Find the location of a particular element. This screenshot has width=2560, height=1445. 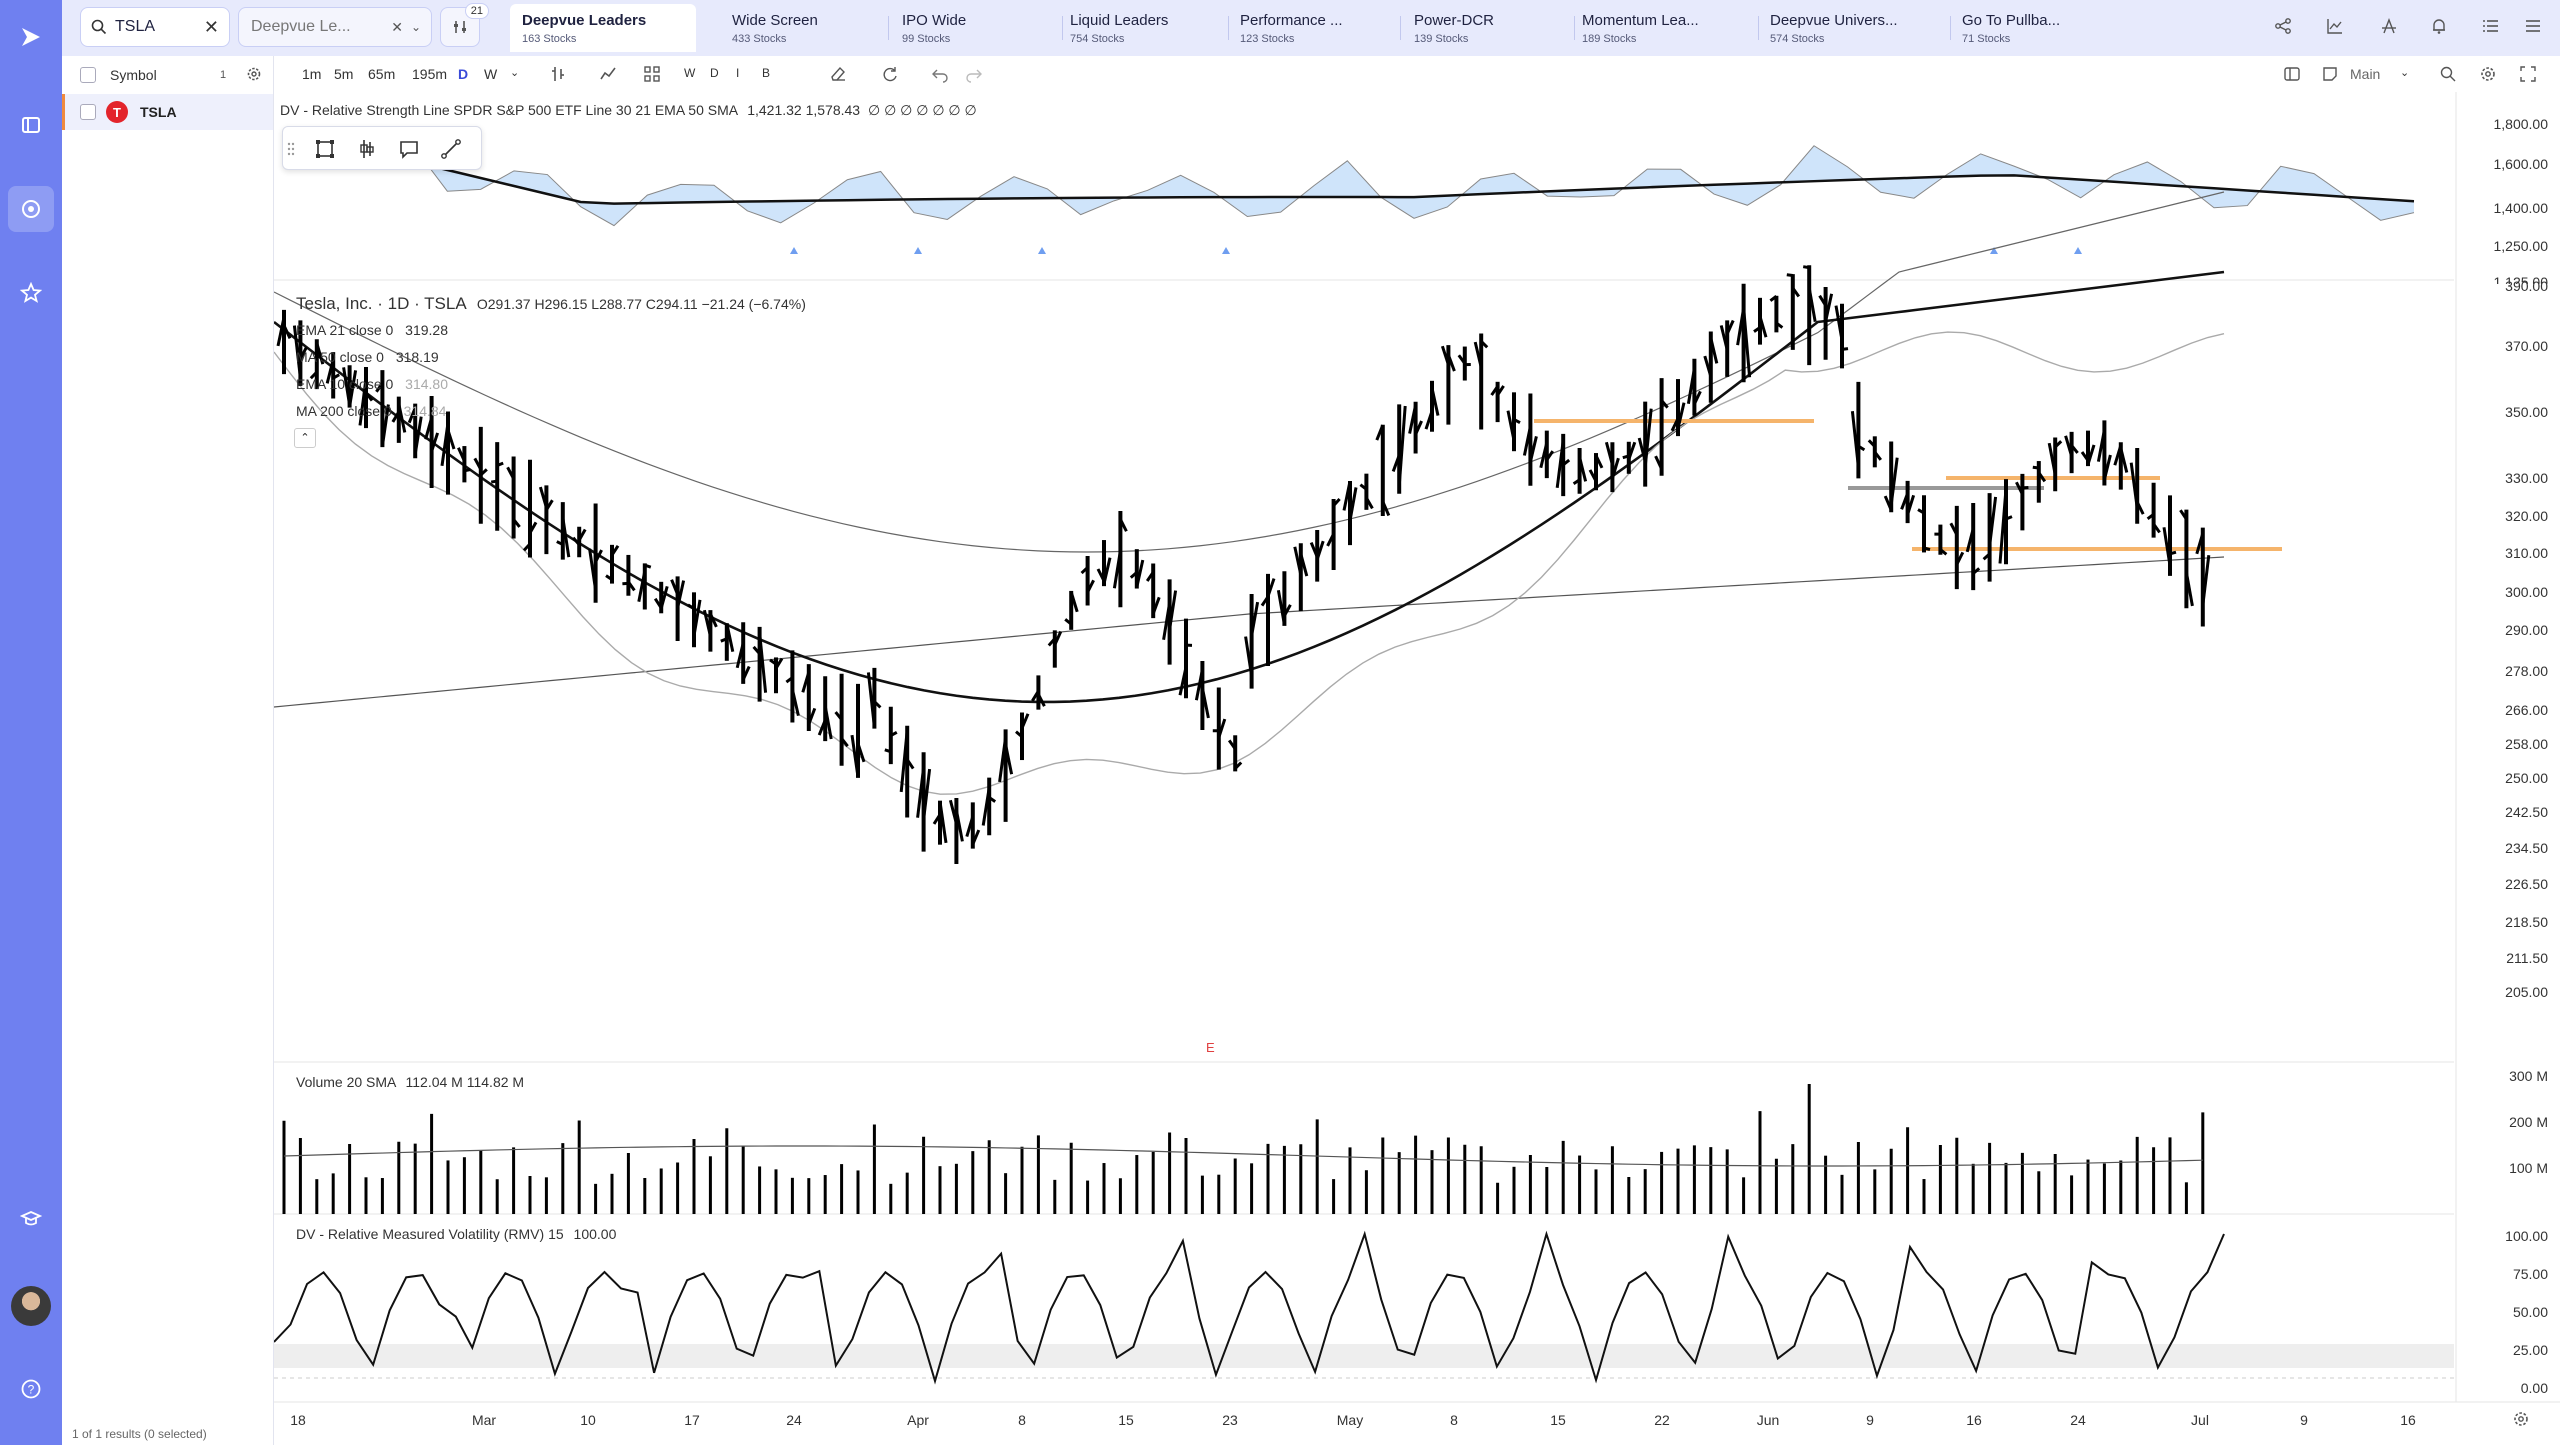

logo-icon is located at coordinates (31, 37).